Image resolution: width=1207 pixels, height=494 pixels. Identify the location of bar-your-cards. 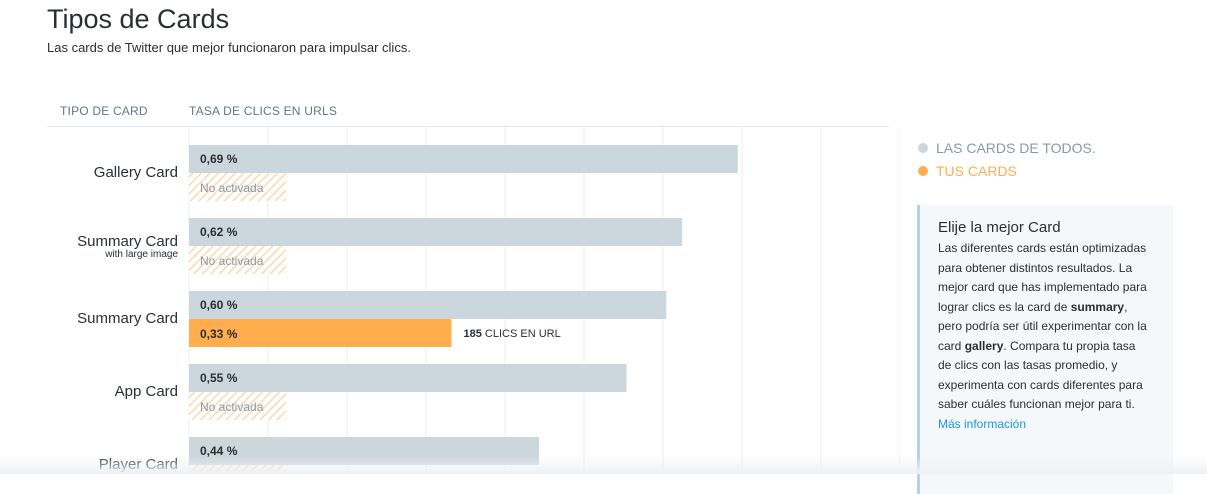
(320, 333).